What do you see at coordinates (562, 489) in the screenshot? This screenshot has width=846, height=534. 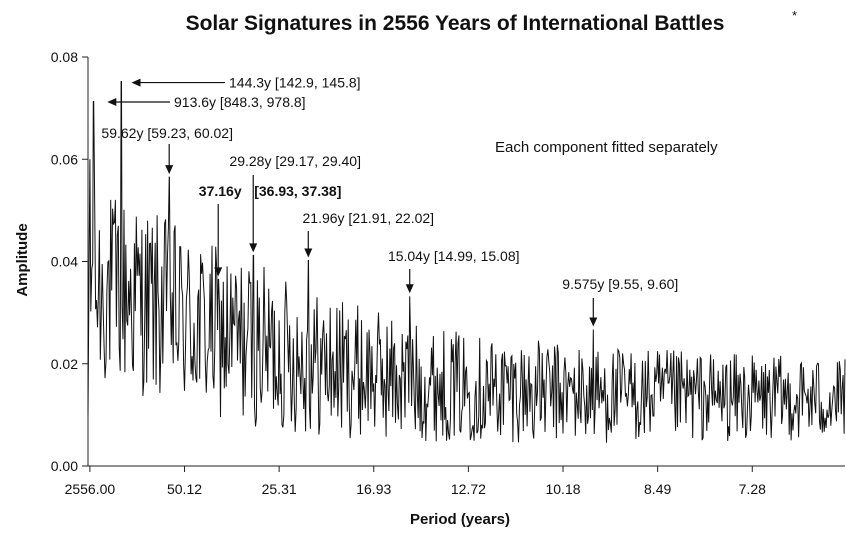 I see `x-tick-label: 10.18` at bounding box center [562, 489].